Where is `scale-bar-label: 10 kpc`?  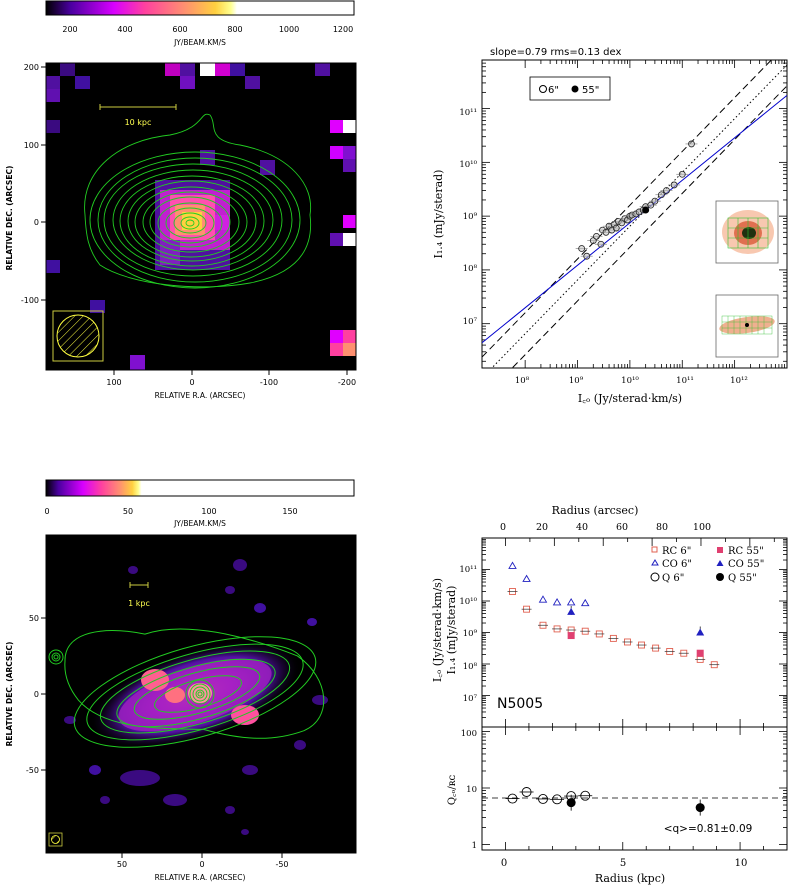
scale-bar-label: 10 kpc is located at coordinates (138, 122).